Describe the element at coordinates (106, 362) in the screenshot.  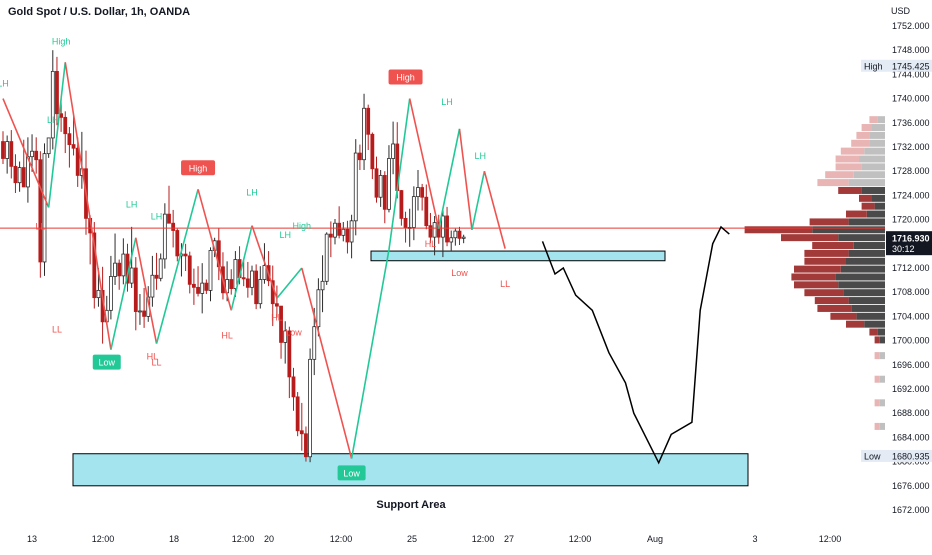
I see `pivot-badge` at that location.